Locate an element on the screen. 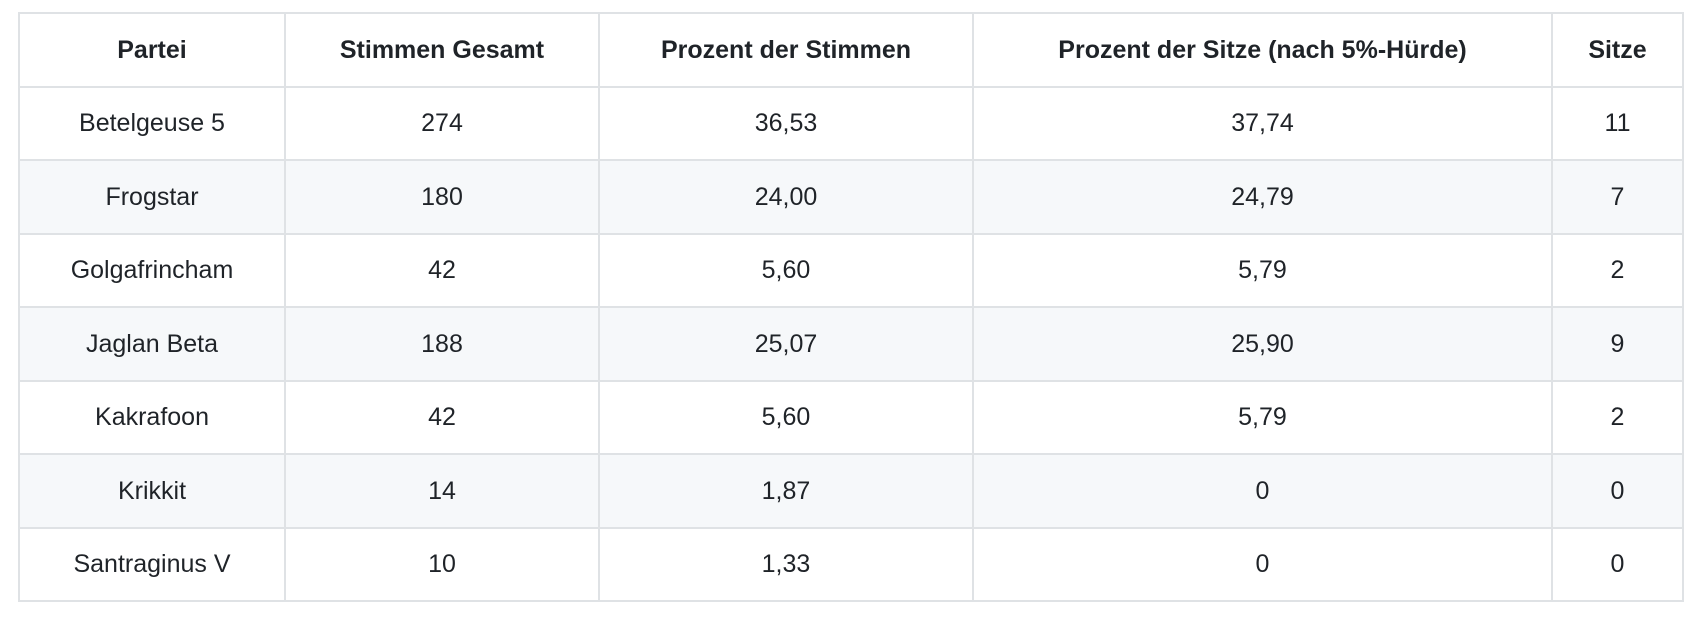  cell-prozent-sitze: 37,74 is located at coordinates (1262, 123).